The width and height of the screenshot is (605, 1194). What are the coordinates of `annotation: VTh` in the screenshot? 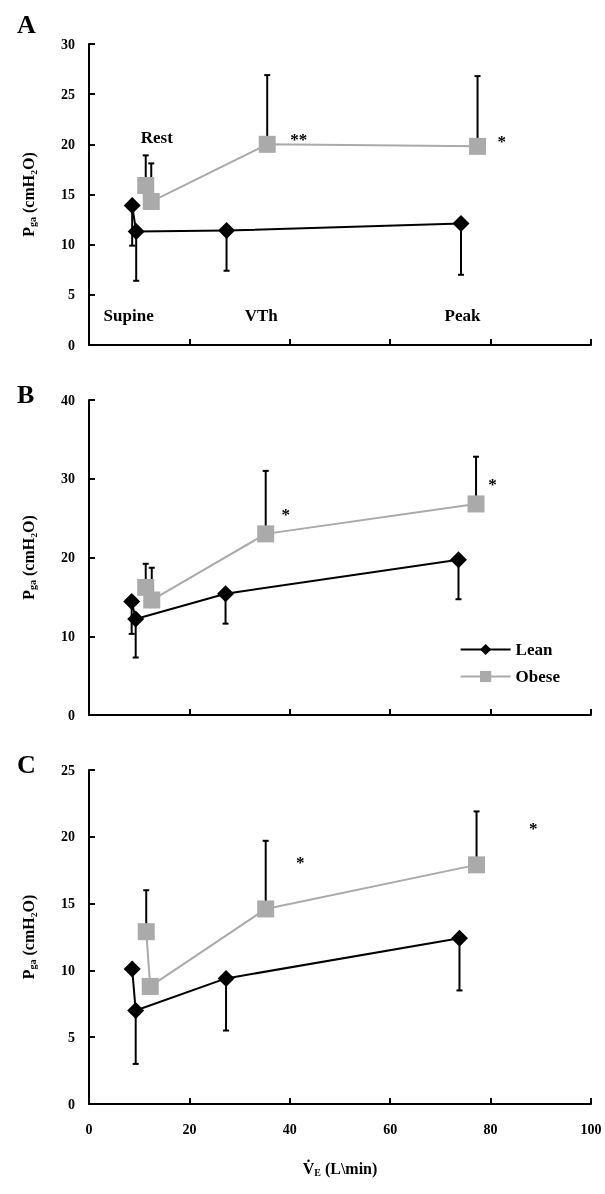 It's located at (261, 316).